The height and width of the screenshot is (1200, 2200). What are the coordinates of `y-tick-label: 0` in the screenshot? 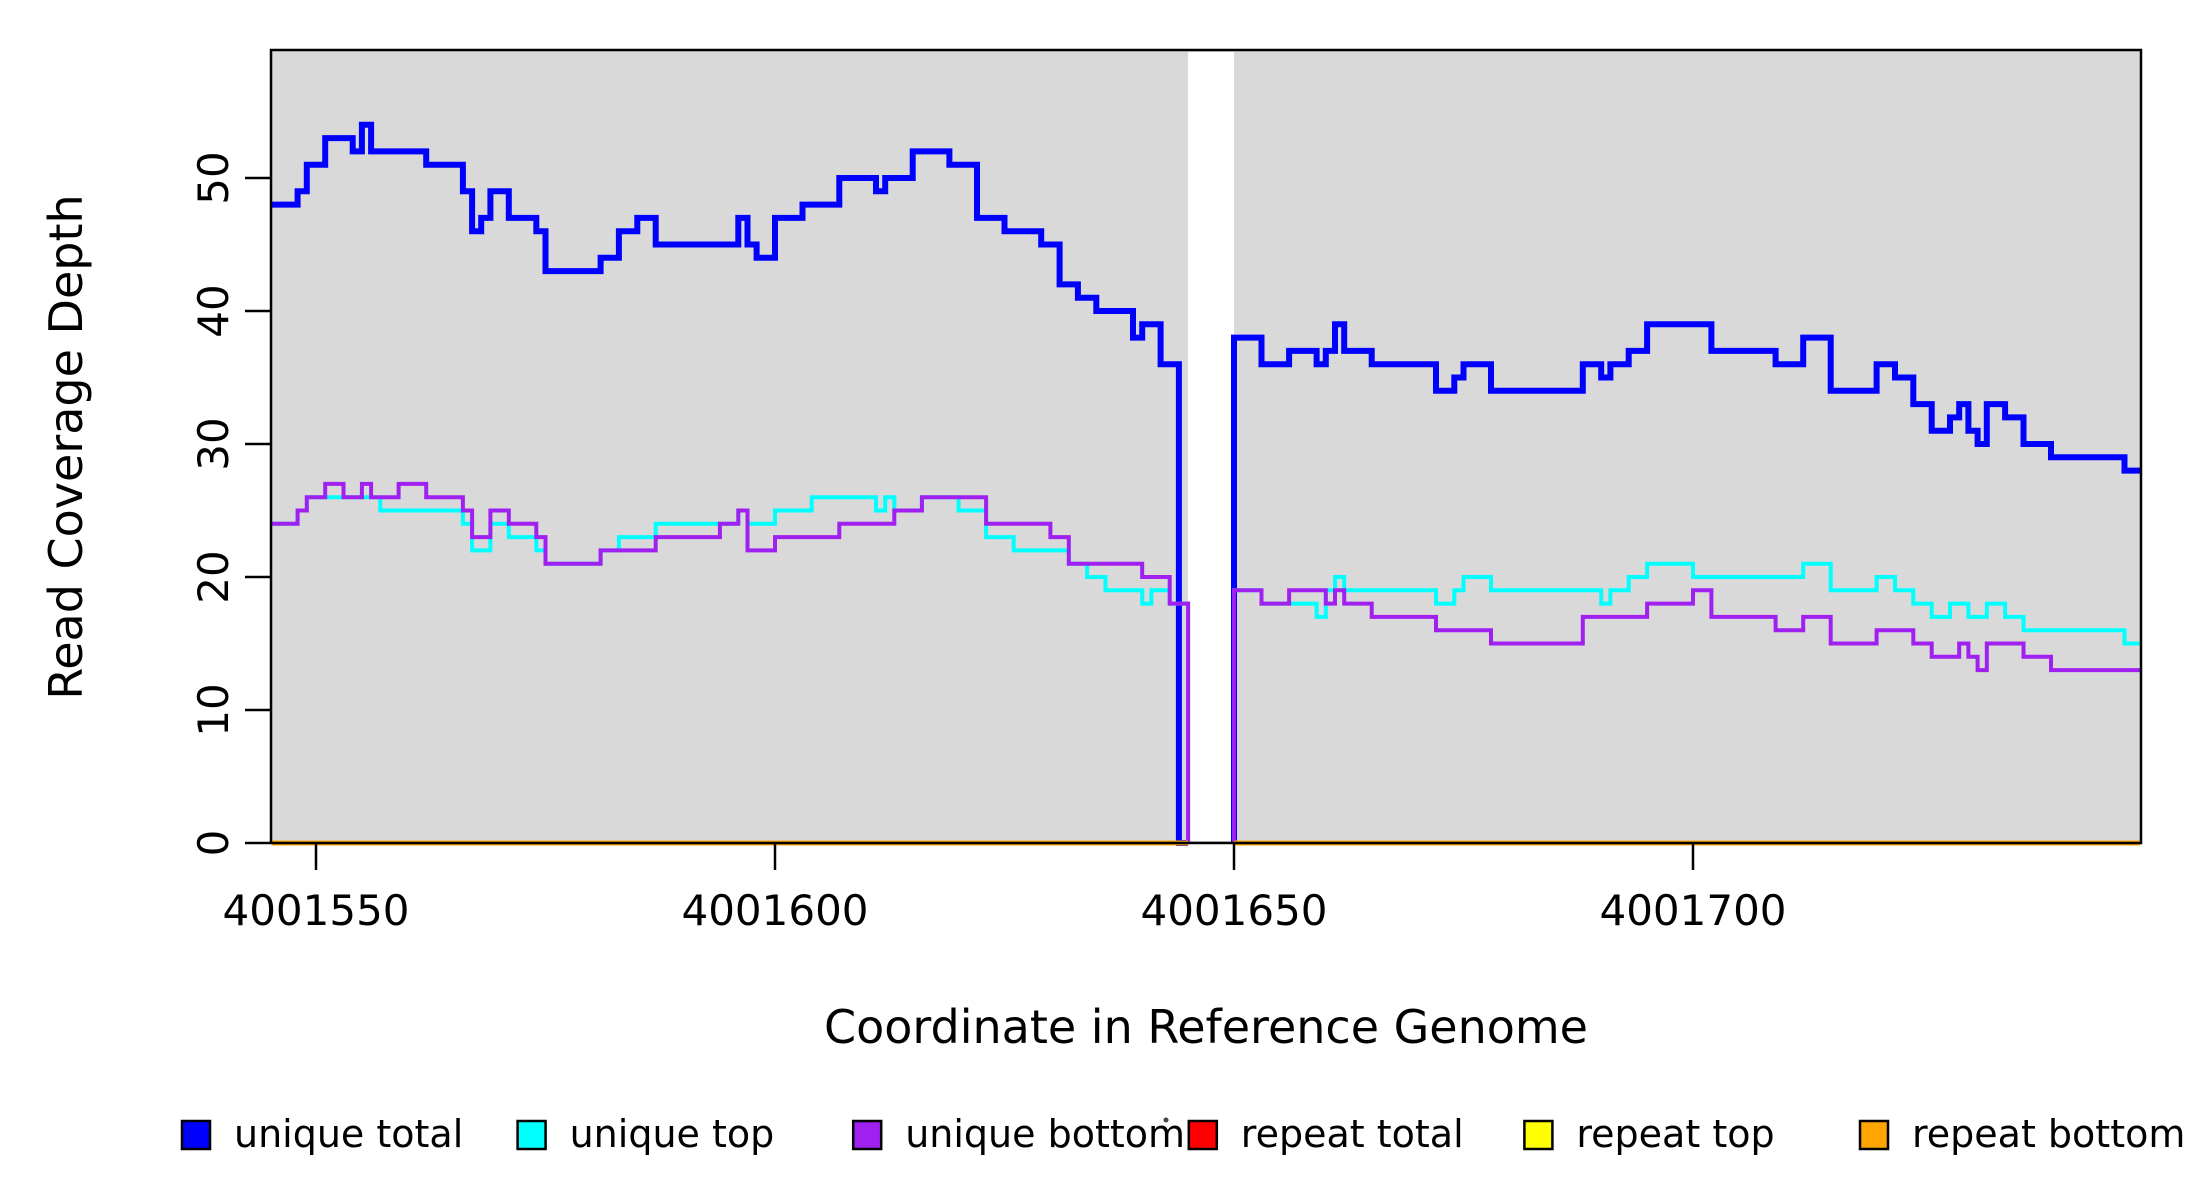 It's located at (213, 843).